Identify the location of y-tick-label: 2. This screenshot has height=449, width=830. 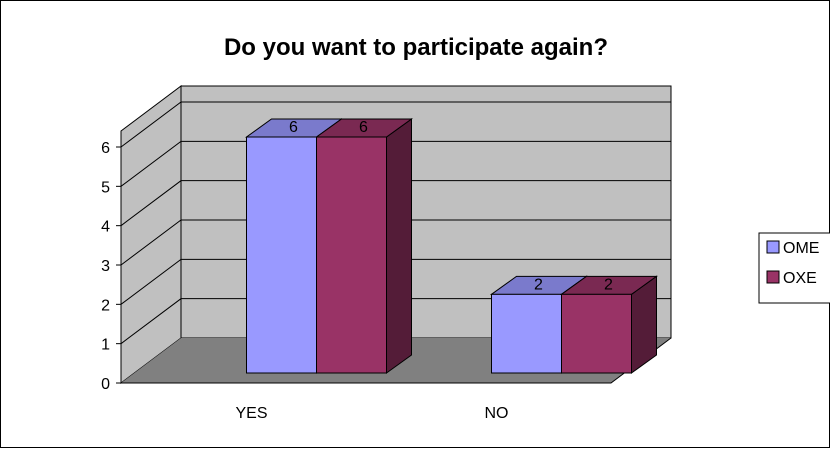
(105, 305).